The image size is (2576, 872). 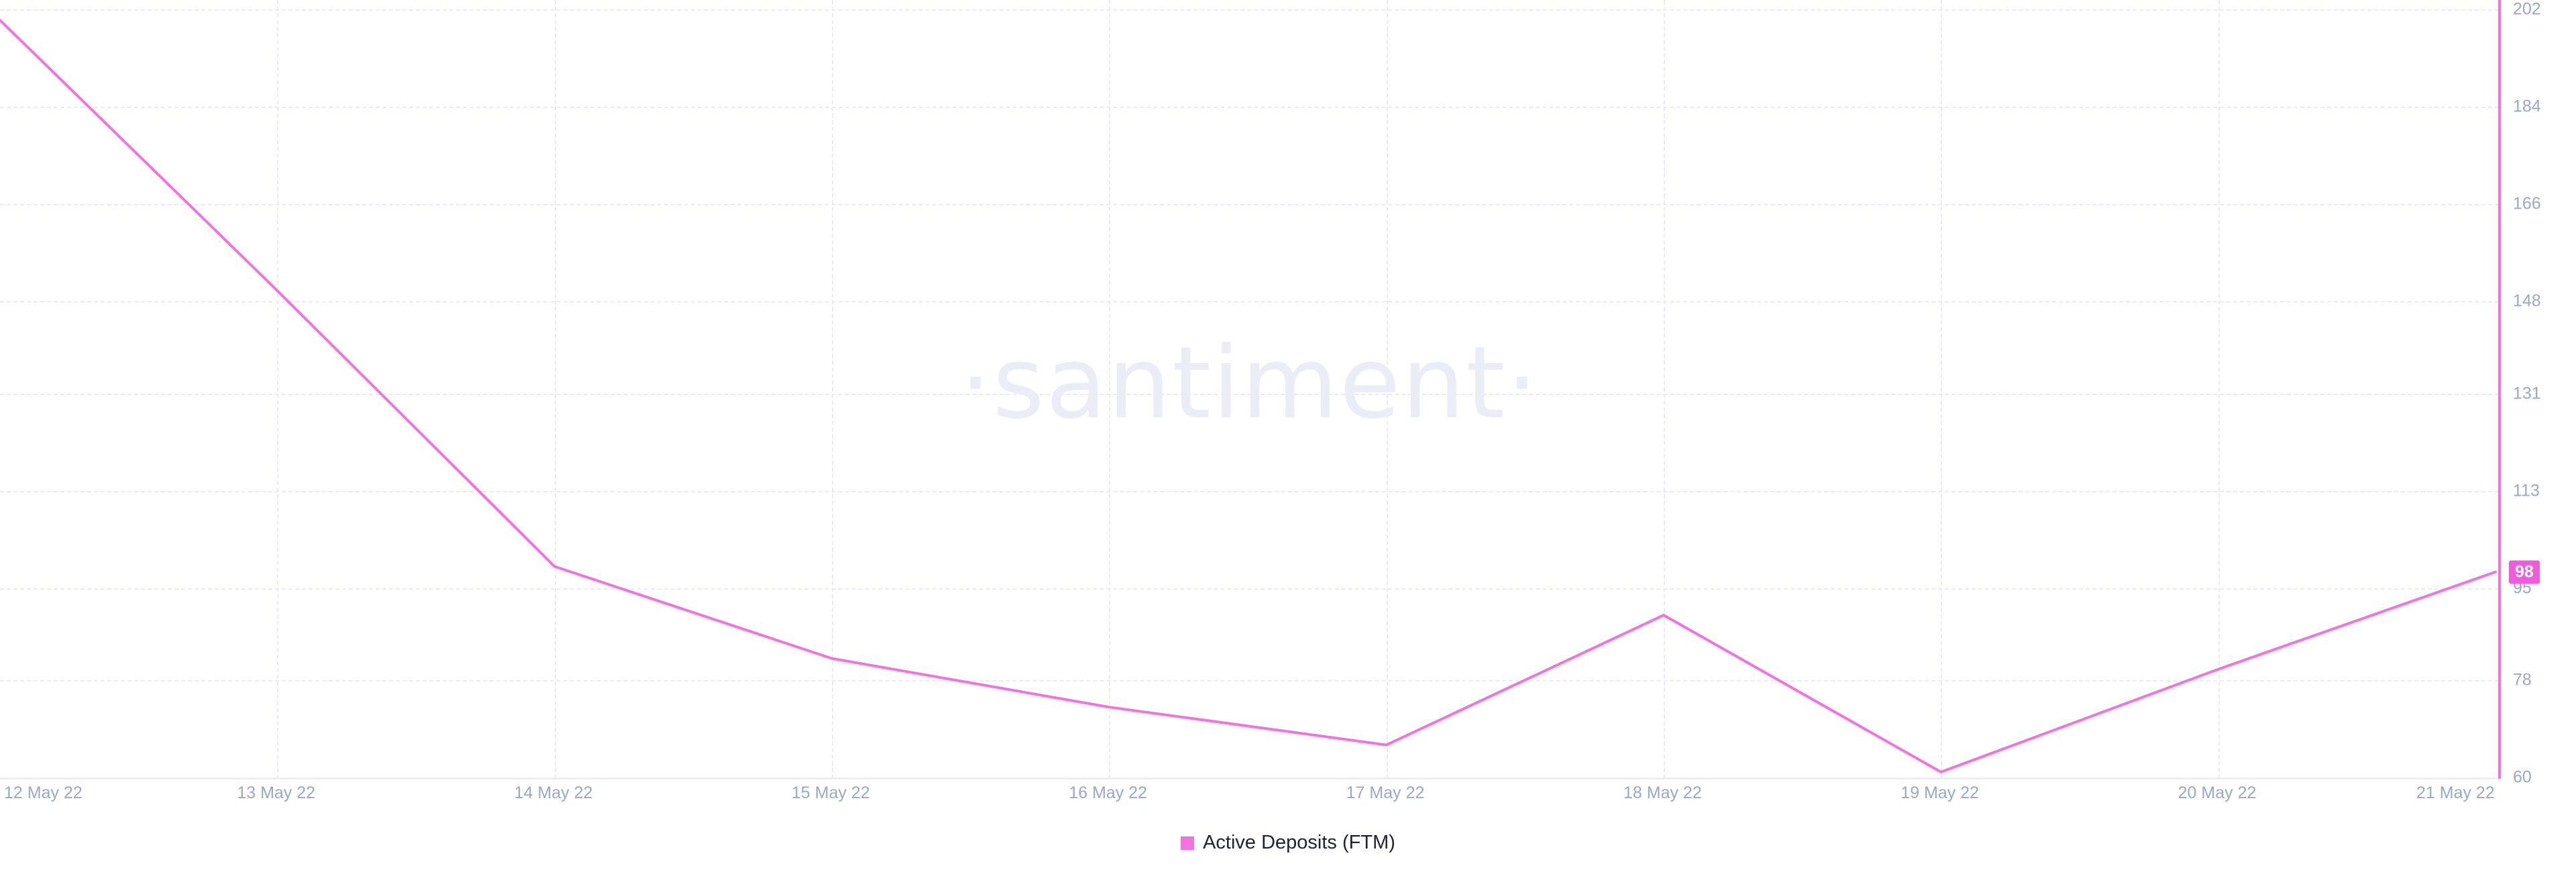 I want to click on x-axis-line, so click(x=1249, y=778).